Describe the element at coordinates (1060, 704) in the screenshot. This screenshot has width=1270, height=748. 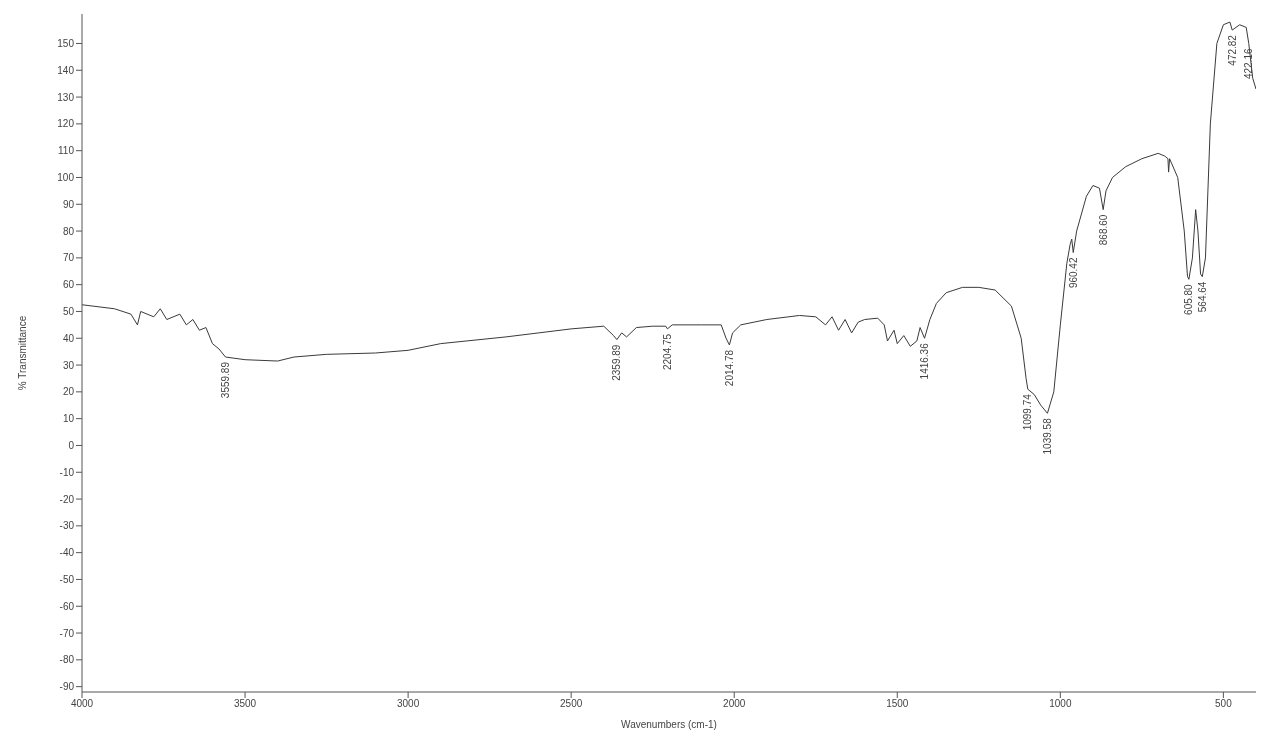
I see `x-tick-label: 1000` at that location.